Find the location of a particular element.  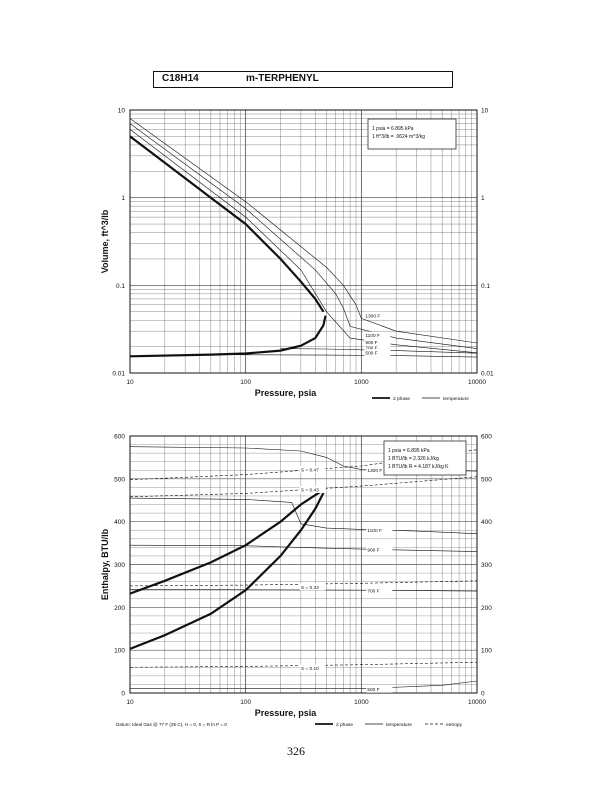

y-tick-label-right: 0.1 is located at coordinates (485, 286).